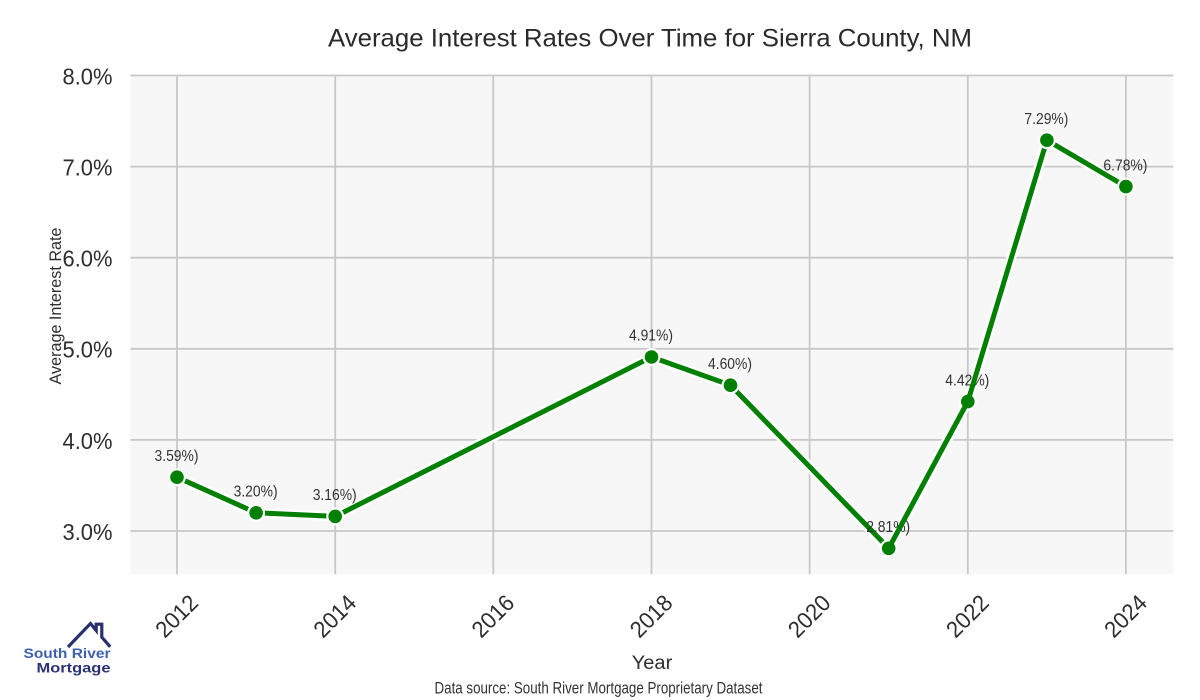 This screenshot has height=700, width=1200. What do you see at coordinates (335, 495) in the screenshot?
I see `svg-text: 3.16%)` at bounding box center [335, 495].